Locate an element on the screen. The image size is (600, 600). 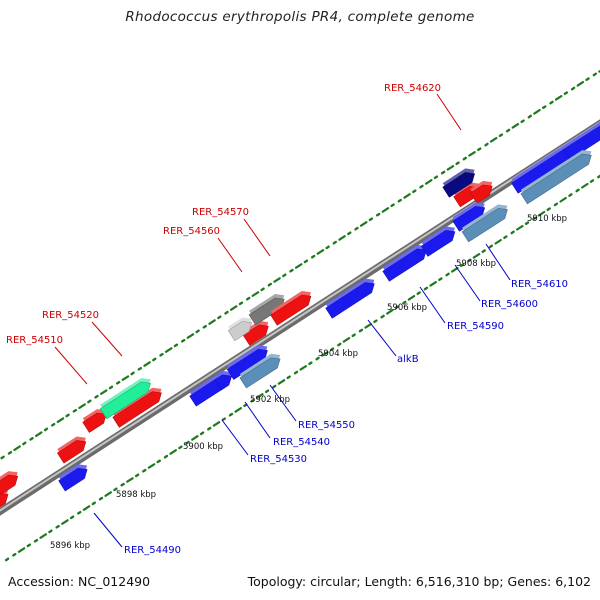
leader-alkb is located at coordinates (382, 338).